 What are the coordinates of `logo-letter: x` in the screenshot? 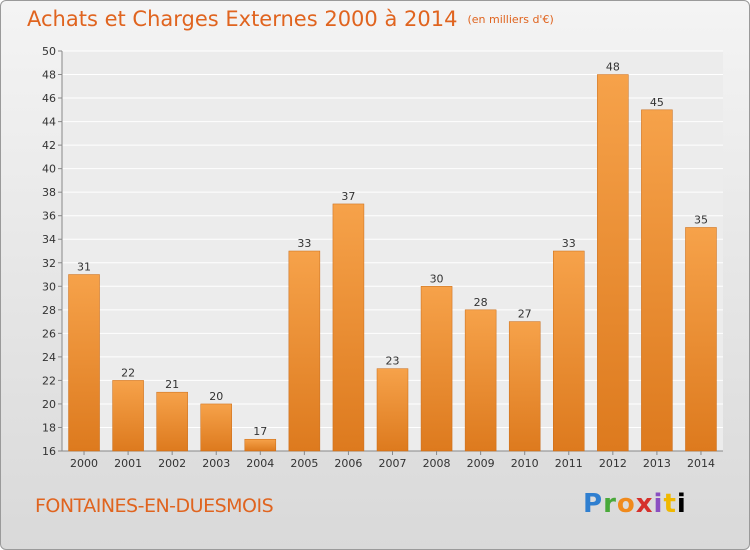 It's located at (644, 504).